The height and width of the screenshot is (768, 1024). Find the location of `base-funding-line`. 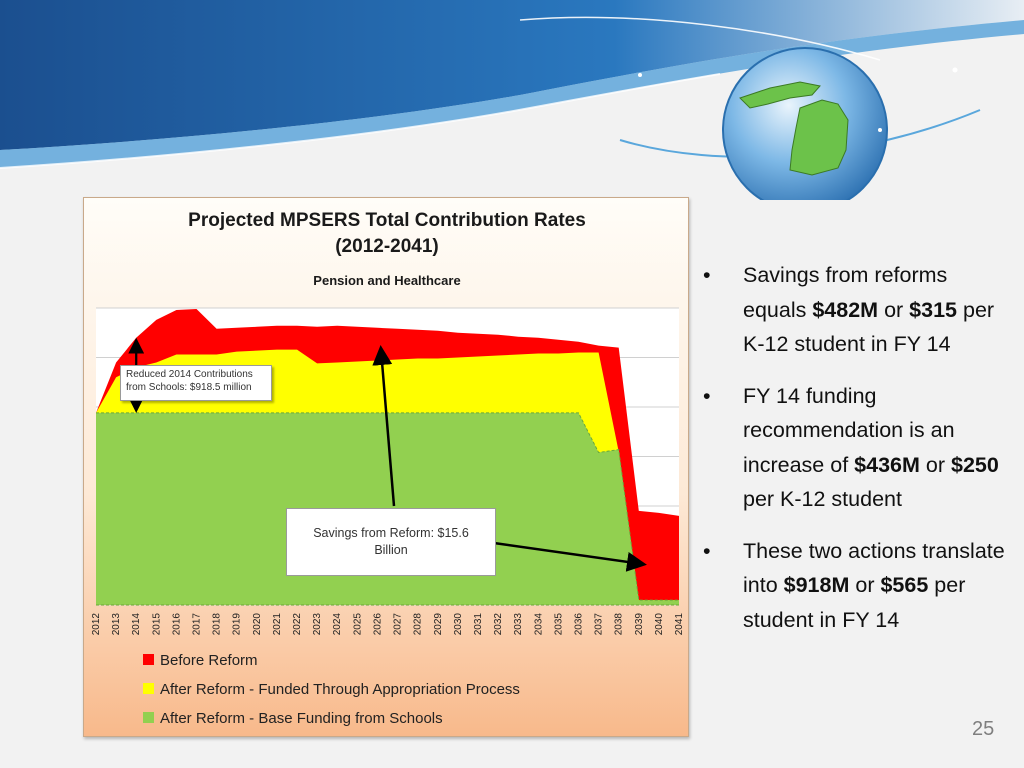

base-funding-line is located at coordinates (387, 506).